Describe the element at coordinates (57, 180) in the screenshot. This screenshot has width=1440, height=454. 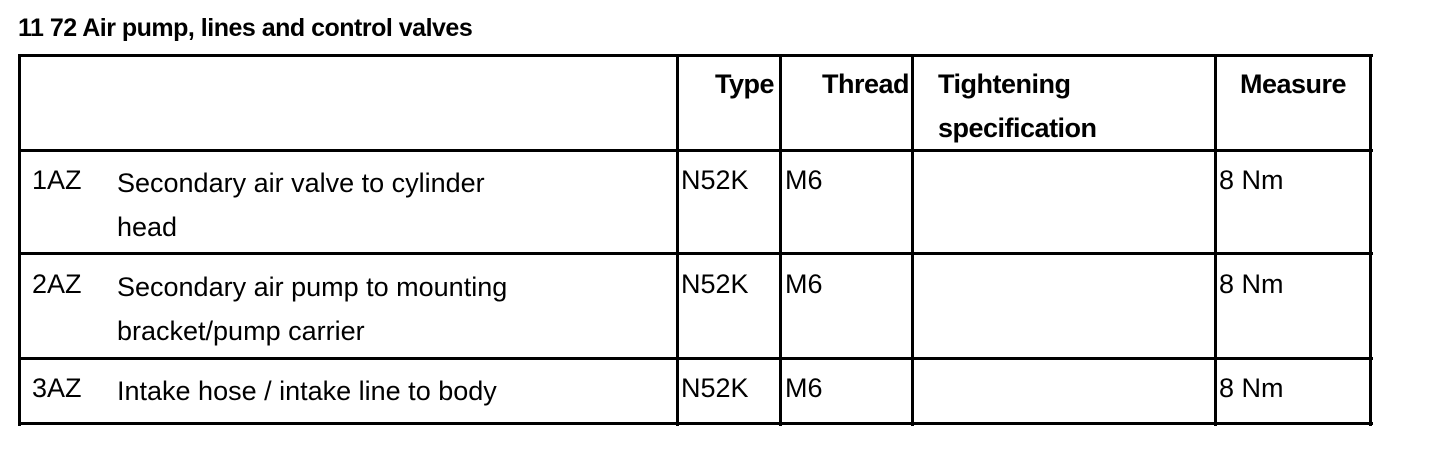
I see `row-id: 1AZ` at that location.